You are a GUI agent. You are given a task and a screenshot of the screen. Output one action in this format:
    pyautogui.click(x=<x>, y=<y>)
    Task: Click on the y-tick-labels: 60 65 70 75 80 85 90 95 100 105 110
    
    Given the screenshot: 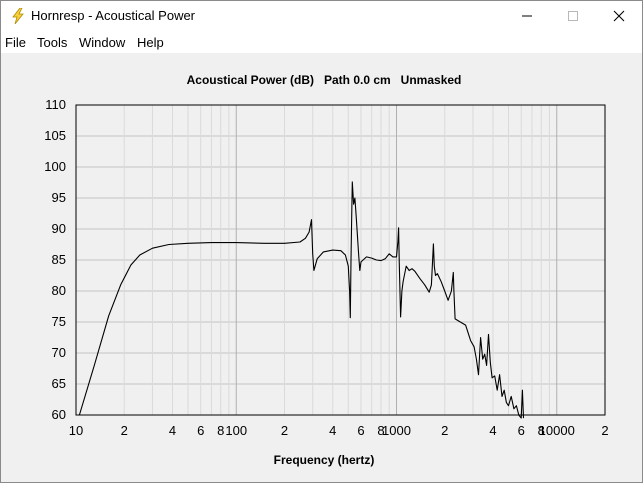 What is the action you would take?
    pyautogui.click(x=55, y=259)
    